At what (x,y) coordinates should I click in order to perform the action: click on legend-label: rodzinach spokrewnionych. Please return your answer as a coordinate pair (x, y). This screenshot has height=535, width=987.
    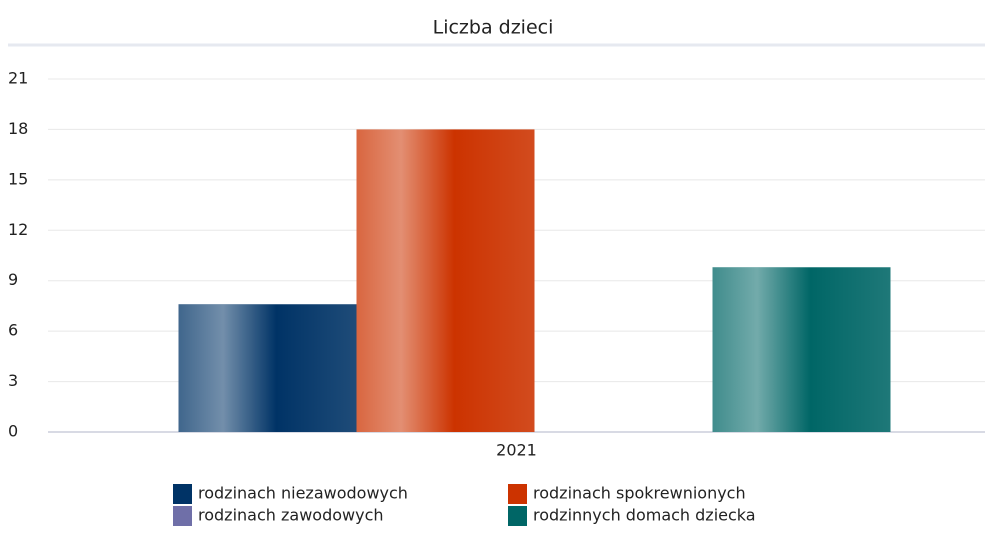
    Looking at the image, I should click on (639, 493).